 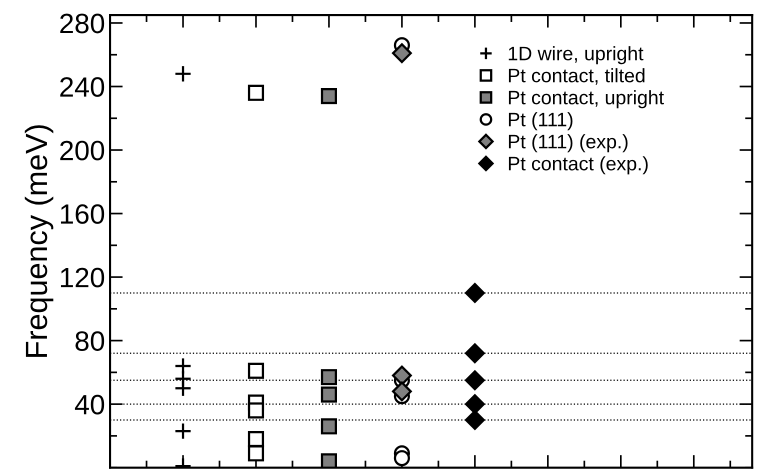 I want to click on legend-label: Pt (111), so click(x=540, y=121).